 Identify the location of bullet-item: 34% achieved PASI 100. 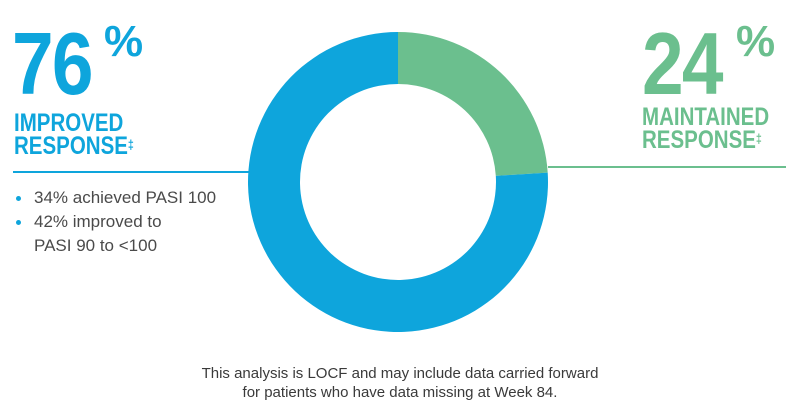
(115, 198).